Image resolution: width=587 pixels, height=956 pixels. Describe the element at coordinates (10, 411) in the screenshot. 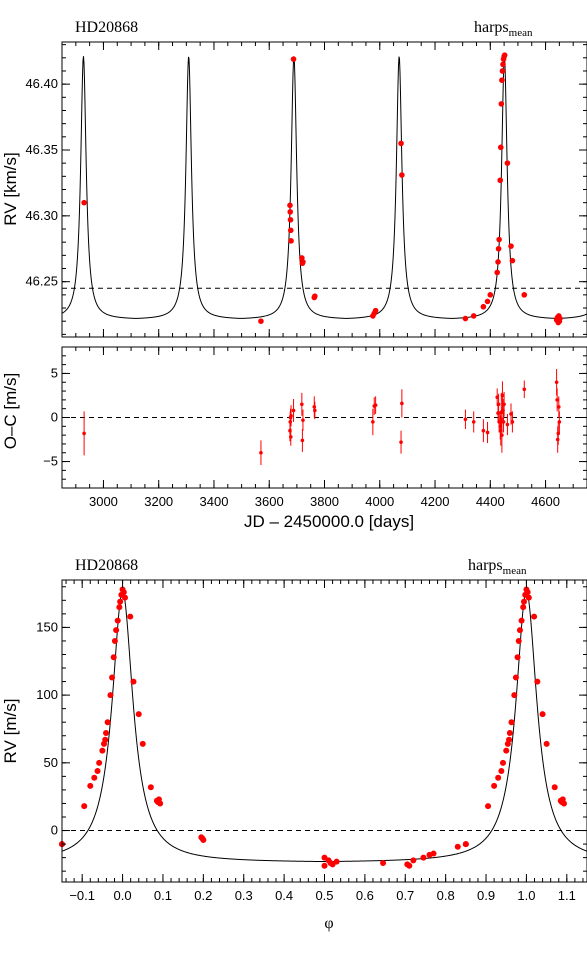

I see `residual-ylabel: O–C [m/s]` at that location.